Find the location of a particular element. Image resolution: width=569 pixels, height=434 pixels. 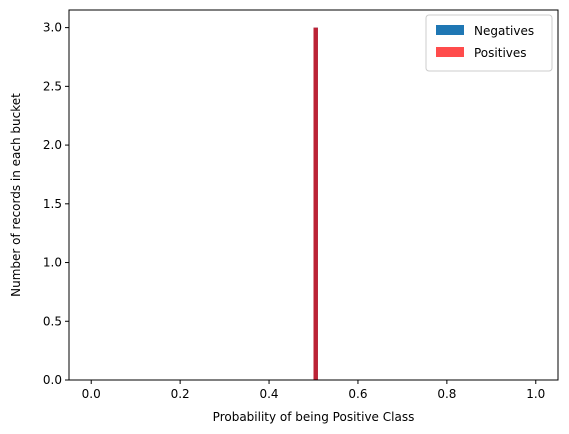

y-tick-label: 3.0 is located at coordinates (52, 28).